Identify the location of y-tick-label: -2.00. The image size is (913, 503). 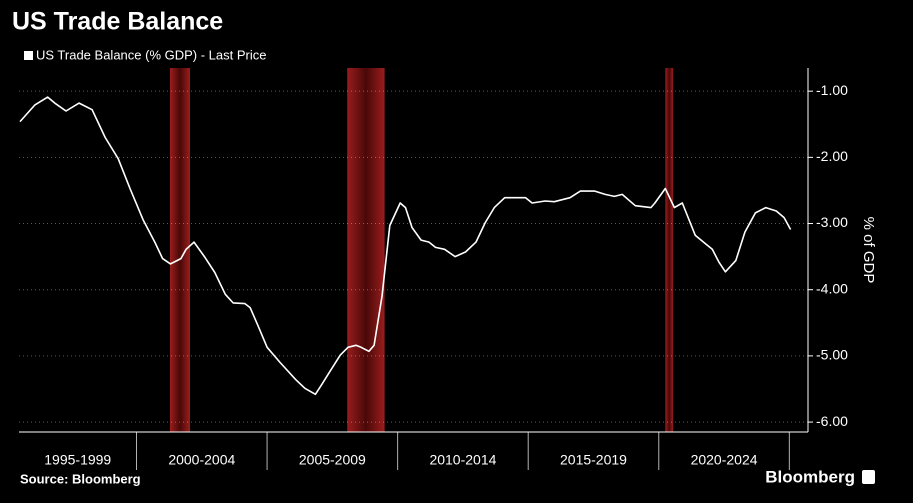
(832, 156).